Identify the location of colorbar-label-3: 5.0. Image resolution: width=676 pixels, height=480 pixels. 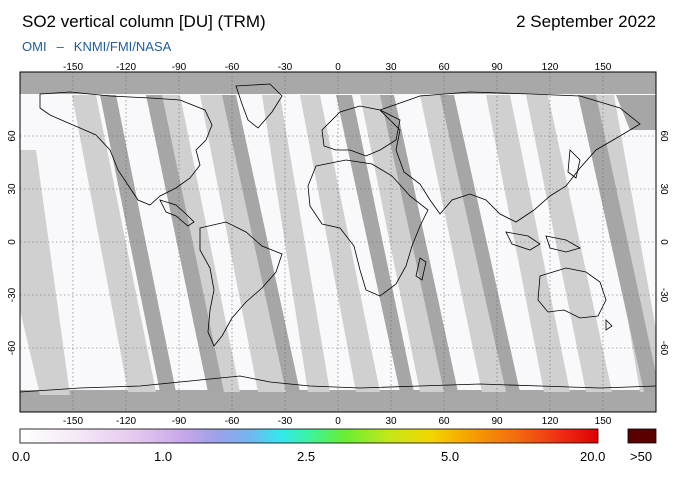
(450, 456).